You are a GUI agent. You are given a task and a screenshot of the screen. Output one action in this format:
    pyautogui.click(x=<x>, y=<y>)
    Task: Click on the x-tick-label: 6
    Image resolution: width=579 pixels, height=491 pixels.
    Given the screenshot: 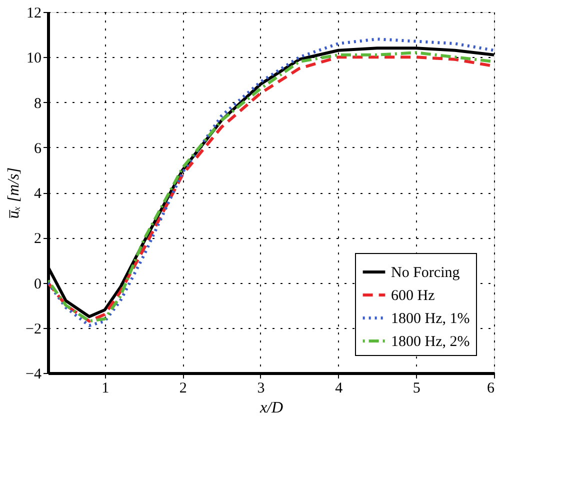 What is the action you would take?
    pyautogui.click(x=491, y=388)
    